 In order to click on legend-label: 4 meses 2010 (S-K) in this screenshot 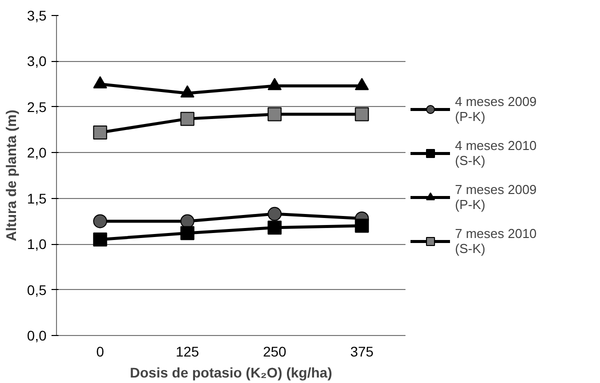, I will do `click(496, 153)`.